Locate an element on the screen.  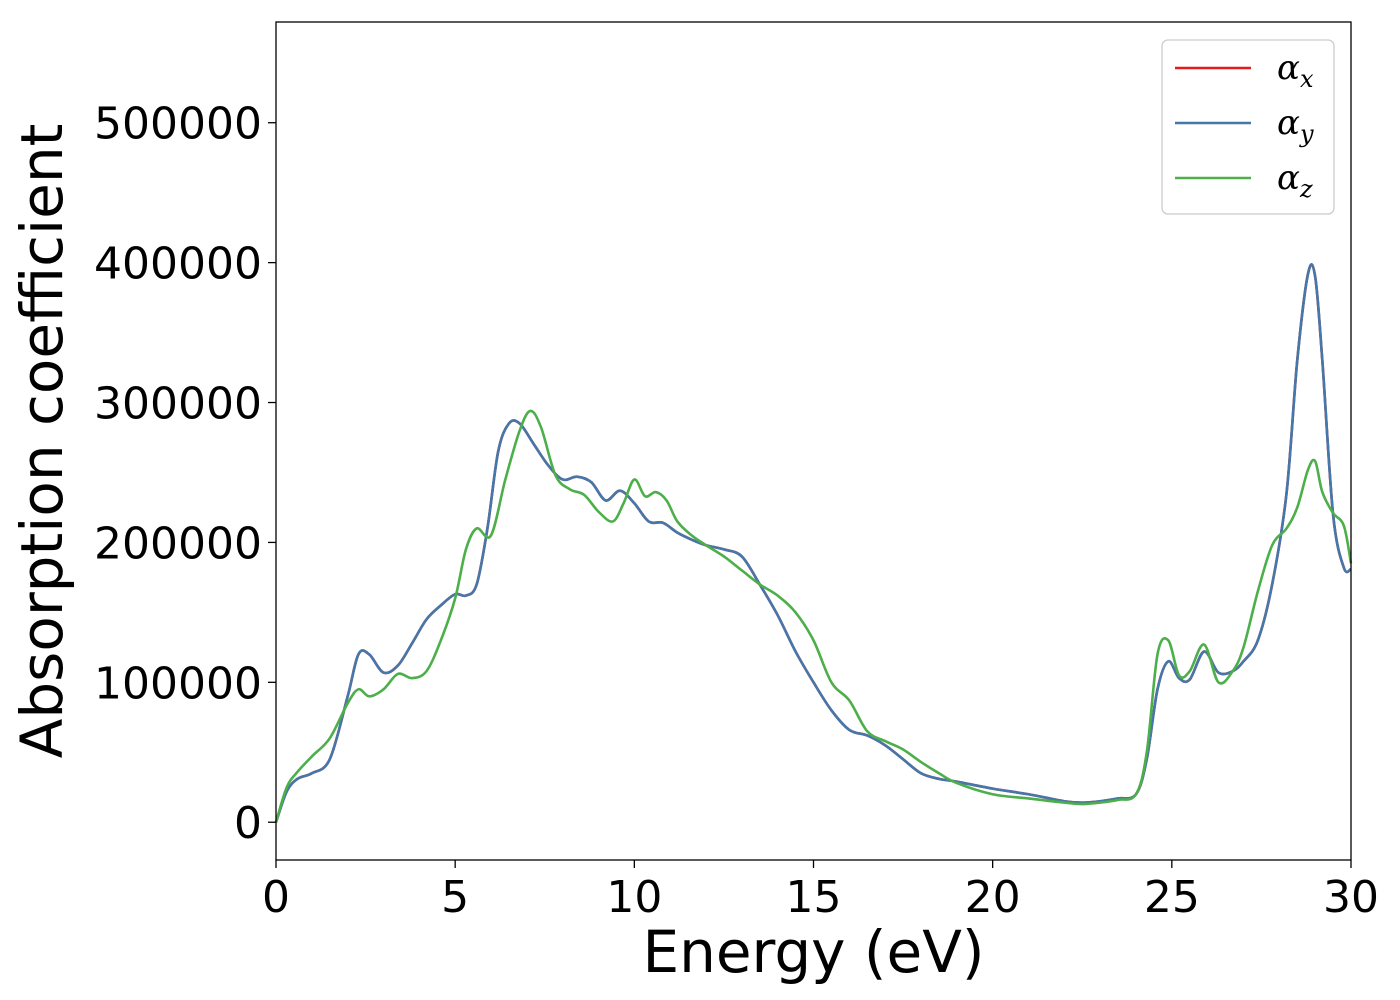
y-tick-label: 300000 is located at coordinates (178, 404).